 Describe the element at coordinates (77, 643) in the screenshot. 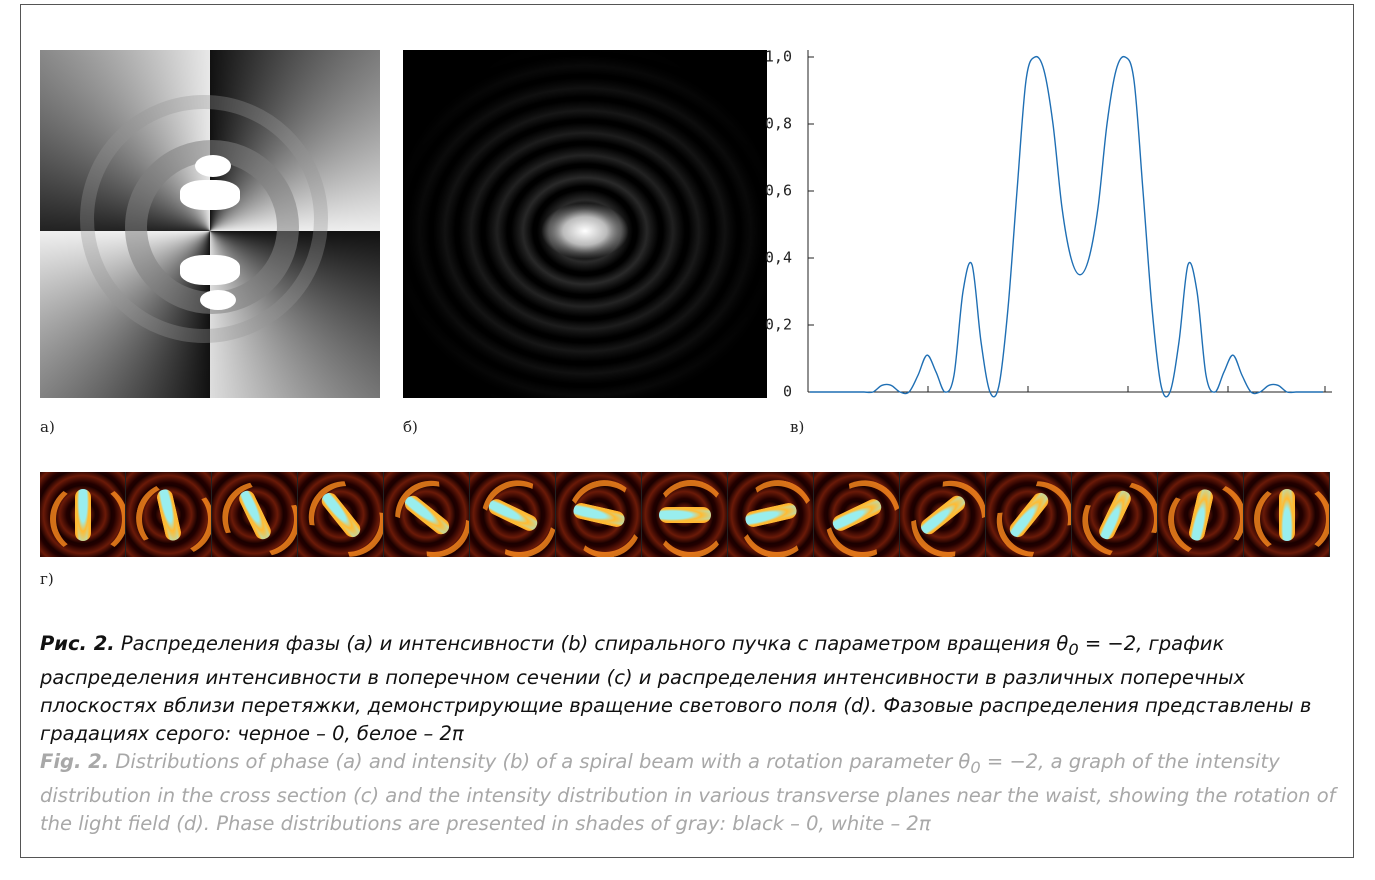

I see `caption-label: Рис. 2.` at that location.